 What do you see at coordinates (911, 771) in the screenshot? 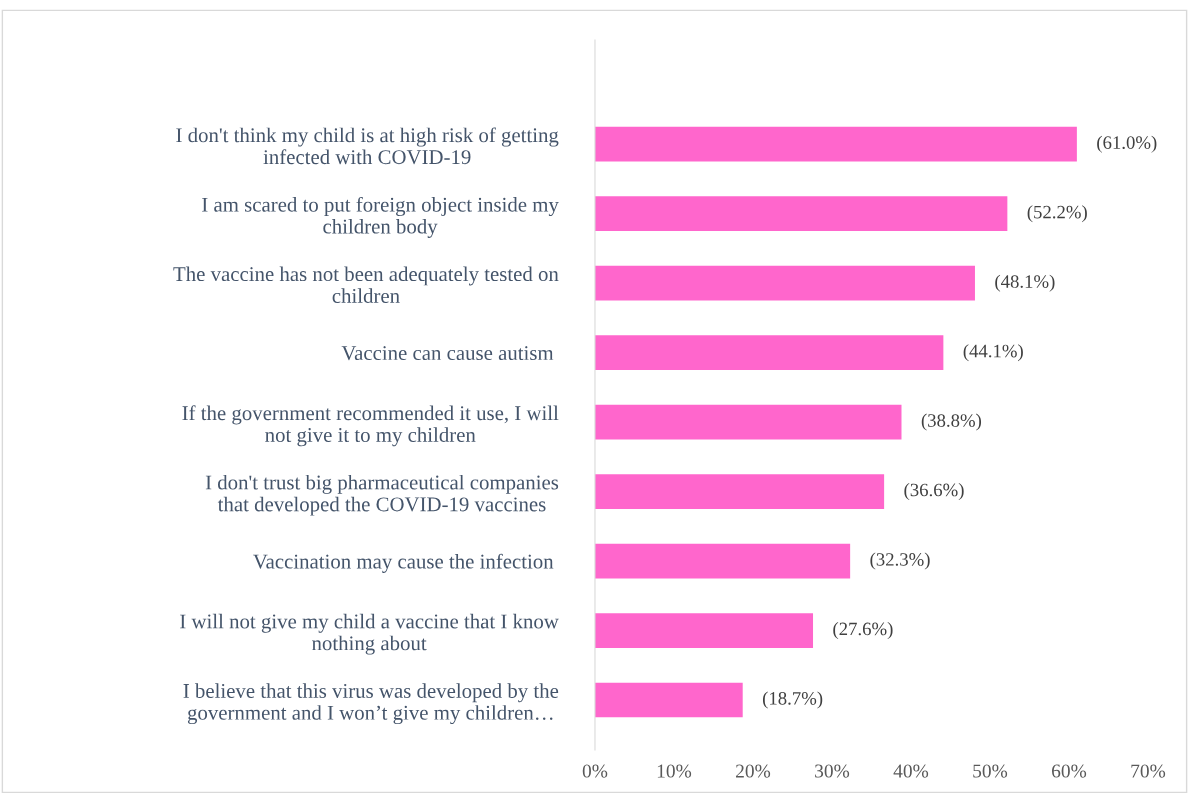
I see `x-tick-label: 40%` at bounding box center [911, 771].